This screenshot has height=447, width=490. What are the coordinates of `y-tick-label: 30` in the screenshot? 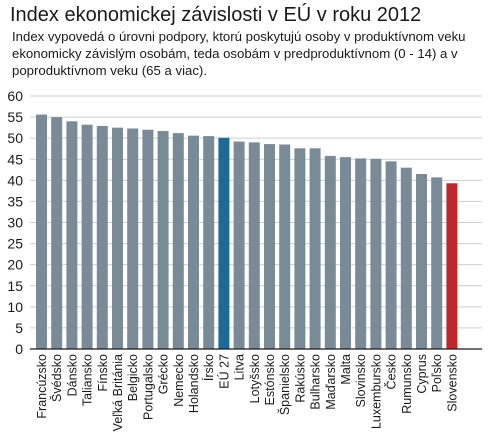 It's located at (15, 223).